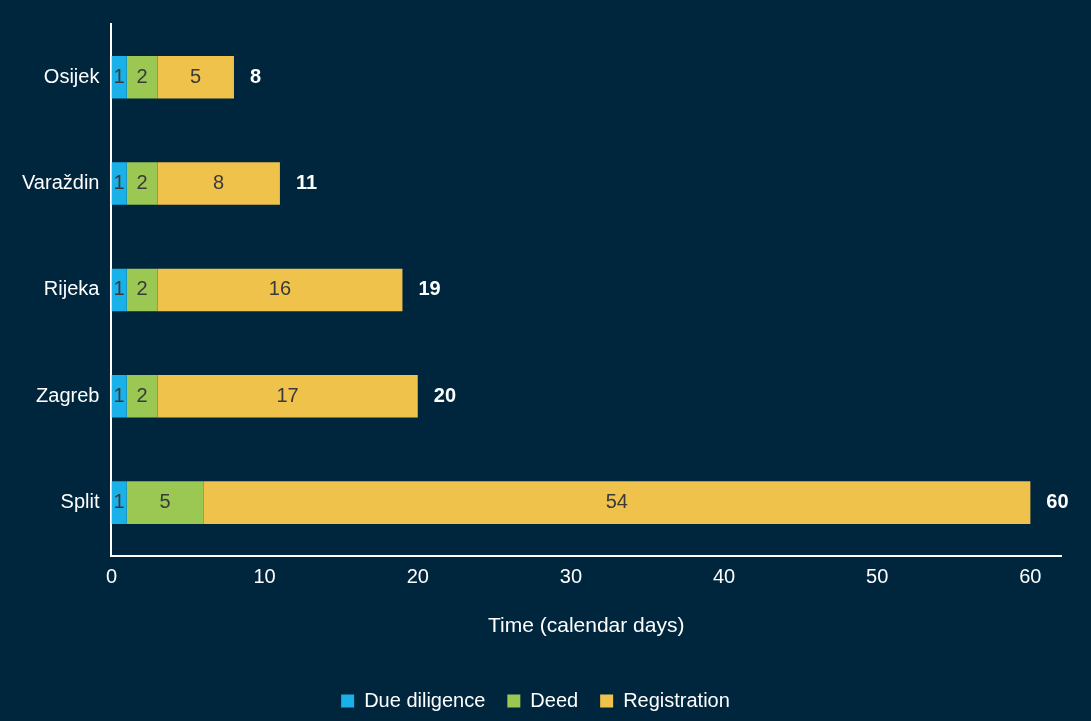 The height and width of the screenshot is (721, 1091). I want to click on legend-label: Registration, so click(676, 699).